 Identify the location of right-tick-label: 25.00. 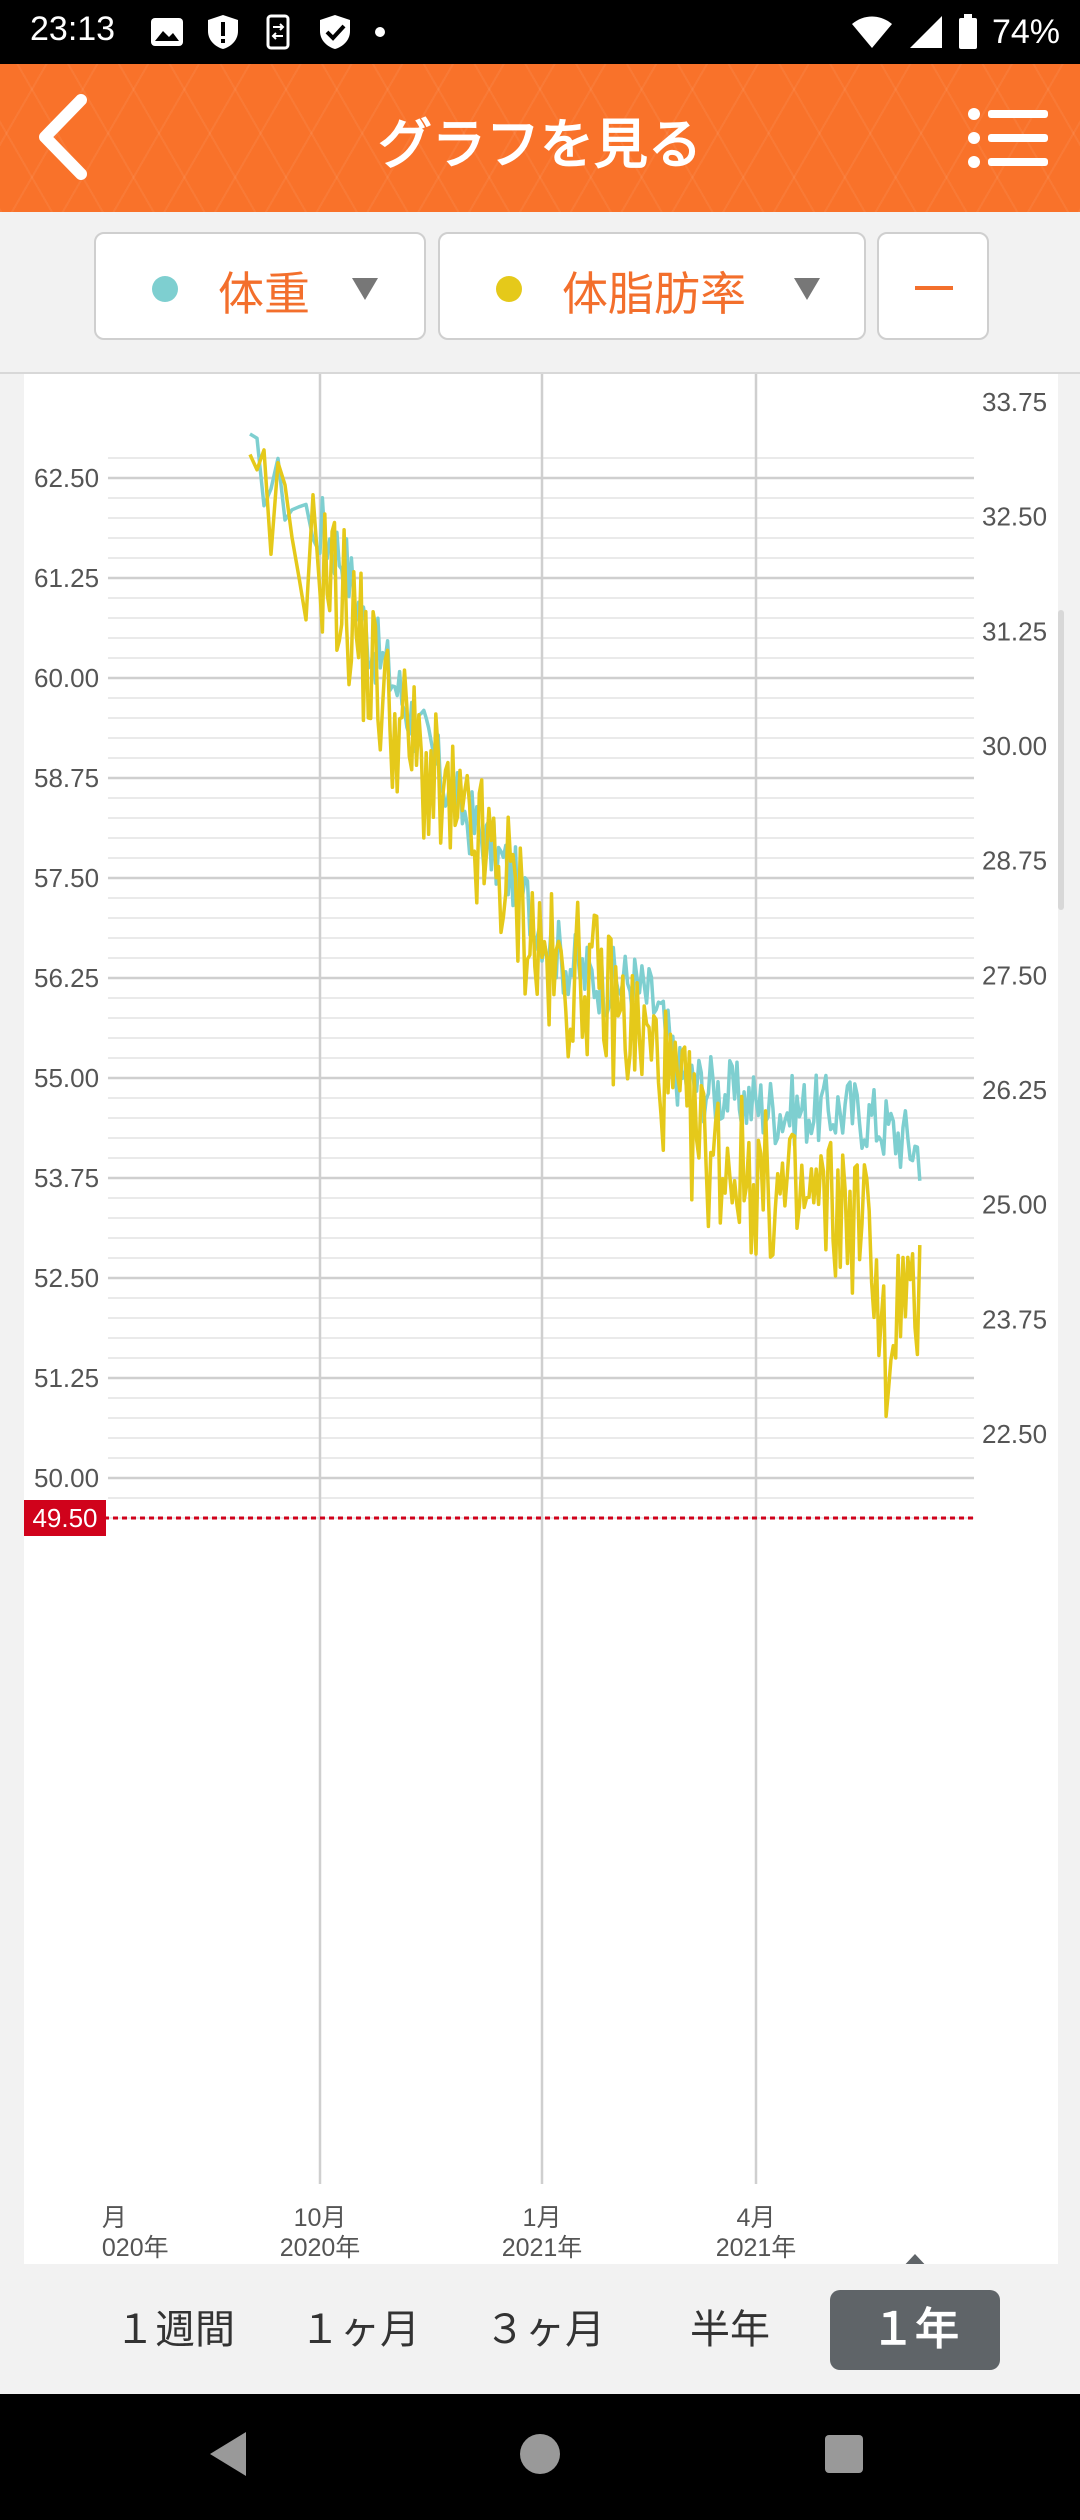
(1014, 1205).